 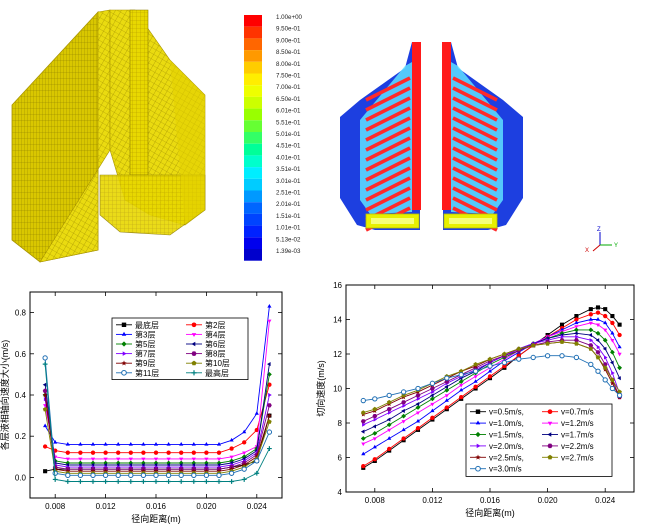 I want to click on legend-label: v=2.0m/s,, so click(x=506, y=446).